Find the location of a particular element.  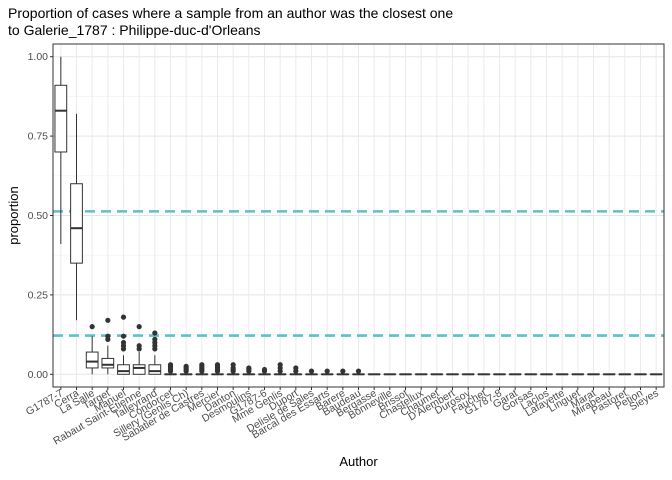

box-desmoulins is located at coordinates (249, 370).